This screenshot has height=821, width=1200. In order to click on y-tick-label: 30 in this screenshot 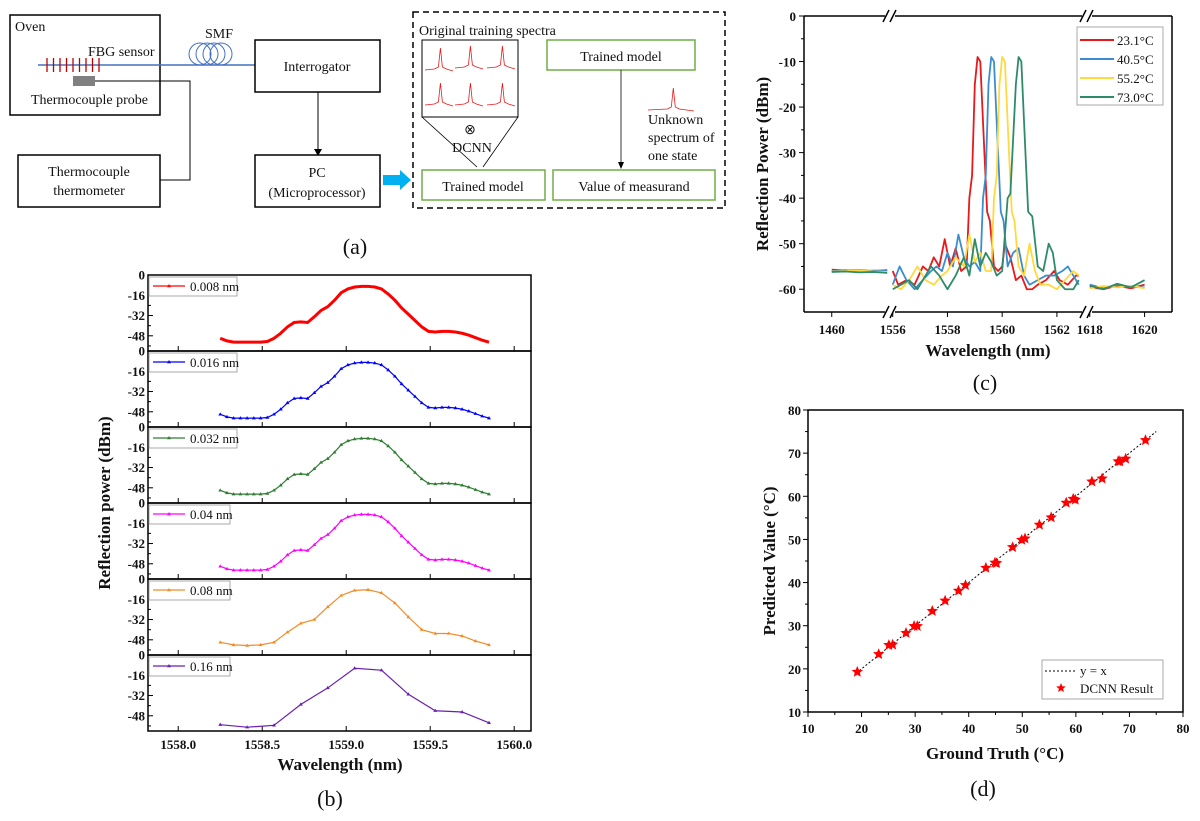, I will do `click(794, 626)`.